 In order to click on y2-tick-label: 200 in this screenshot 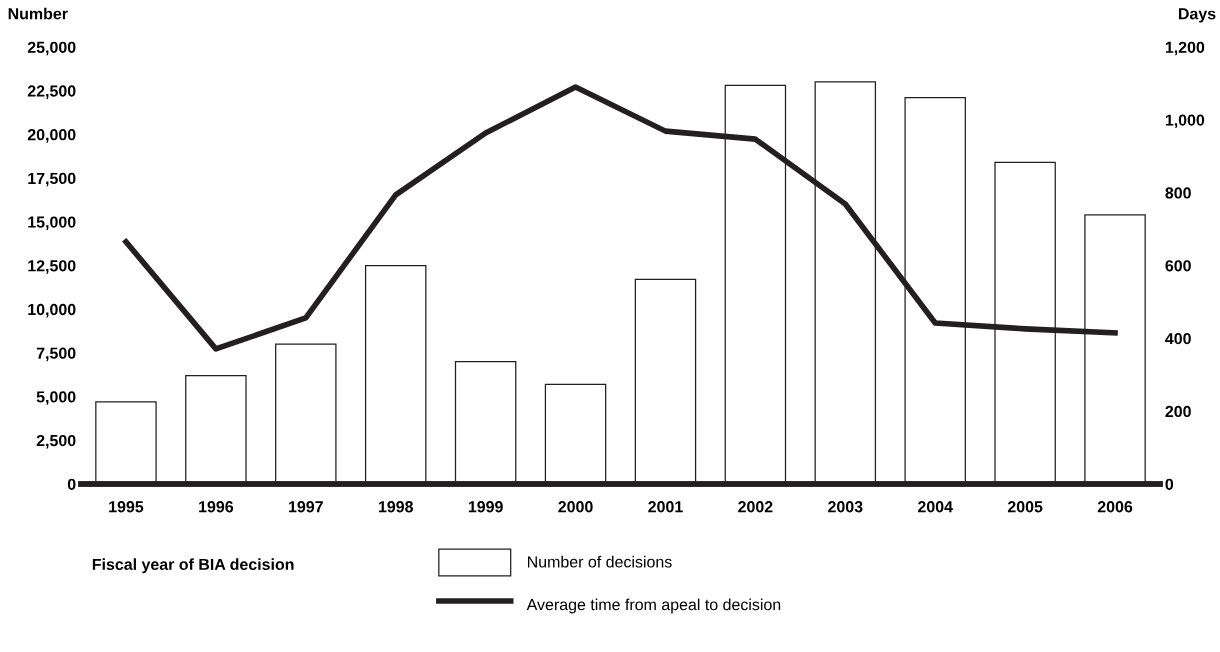, I will do `click(1178, 411)`.